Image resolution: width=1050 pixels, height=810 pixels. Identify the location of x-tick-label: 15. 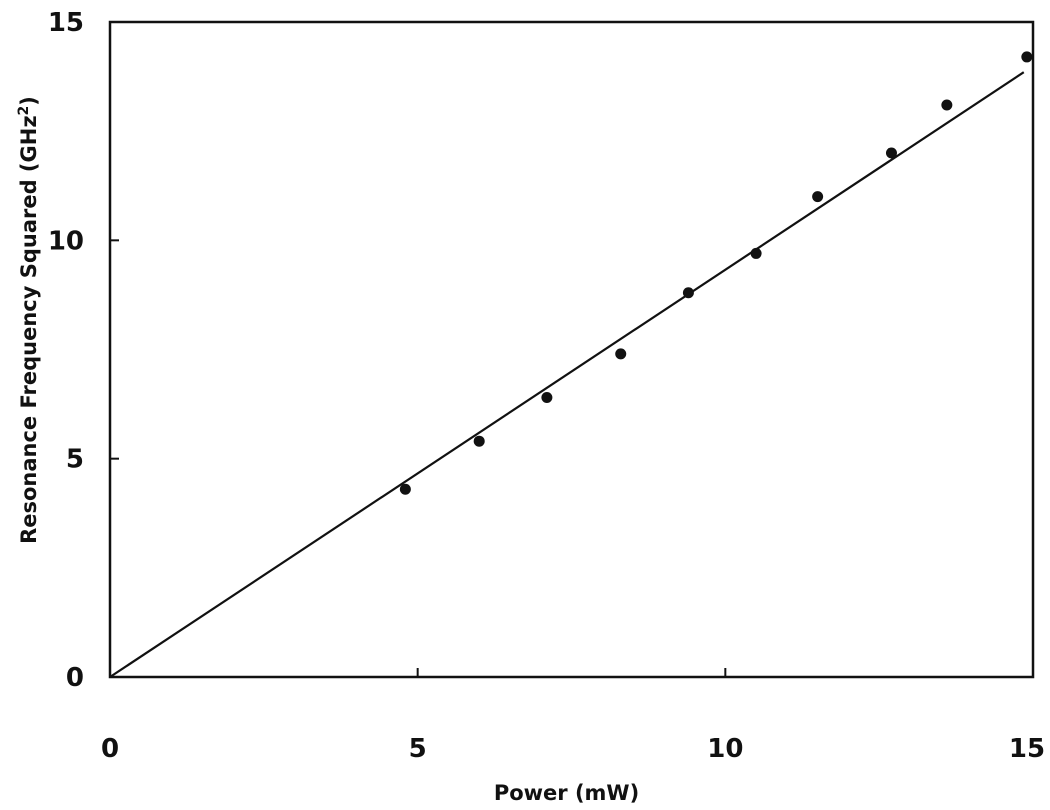
(1027, 749).